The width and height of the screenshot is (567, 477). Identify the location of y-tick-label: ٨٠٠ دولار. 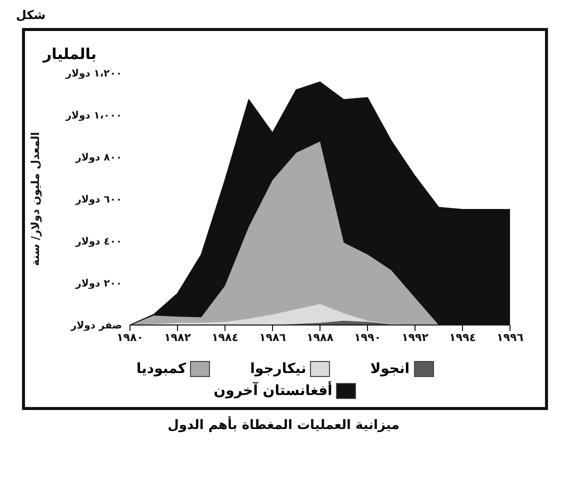
(98, 158).